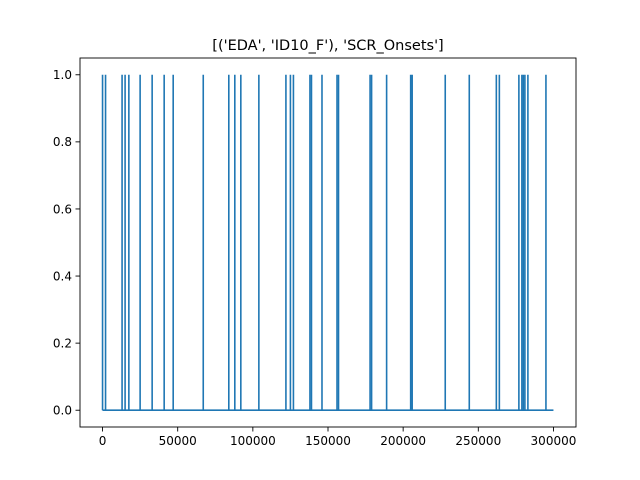  Describe the element at coordinates (403, 441) in the screenshot. I see `x-tick-label: 200000` at that location.